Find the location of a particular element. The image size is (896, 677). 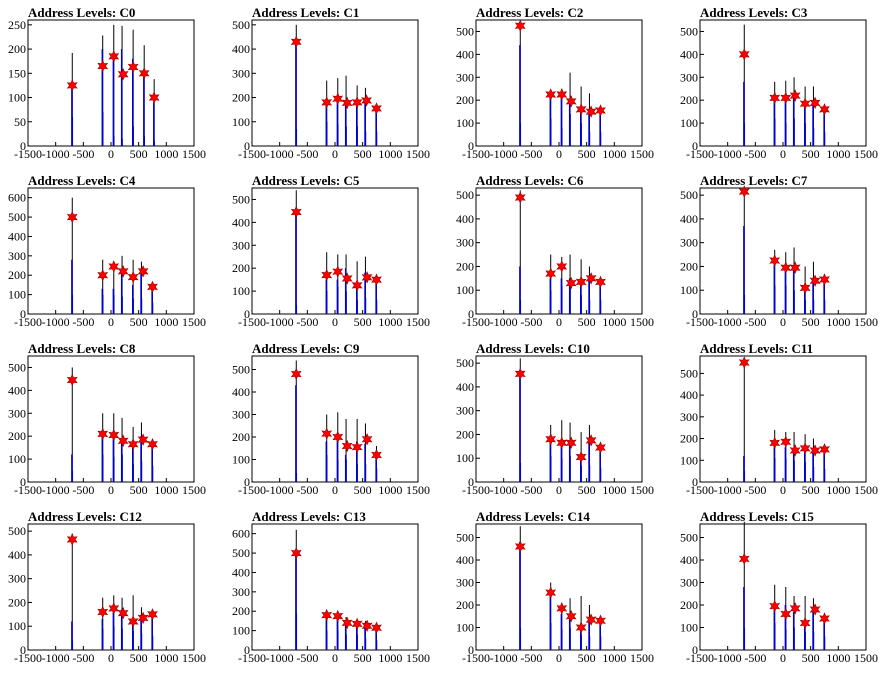

panel-title: Address Levels: C2 is located at coordinates (529, 12).